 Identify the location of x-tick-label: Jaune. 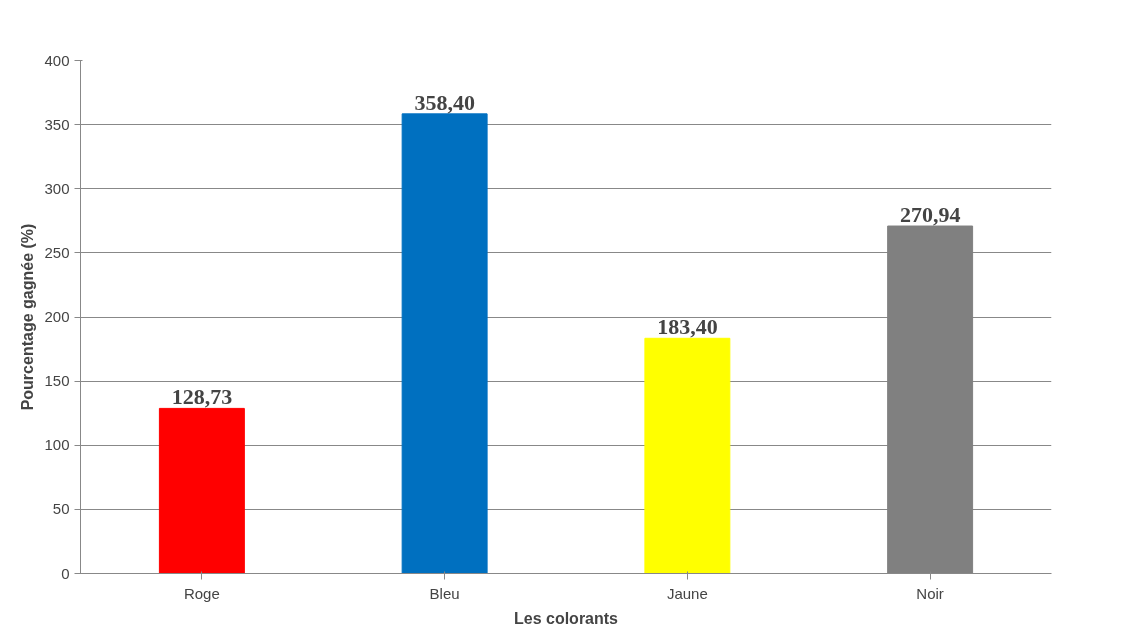
(687, 593).